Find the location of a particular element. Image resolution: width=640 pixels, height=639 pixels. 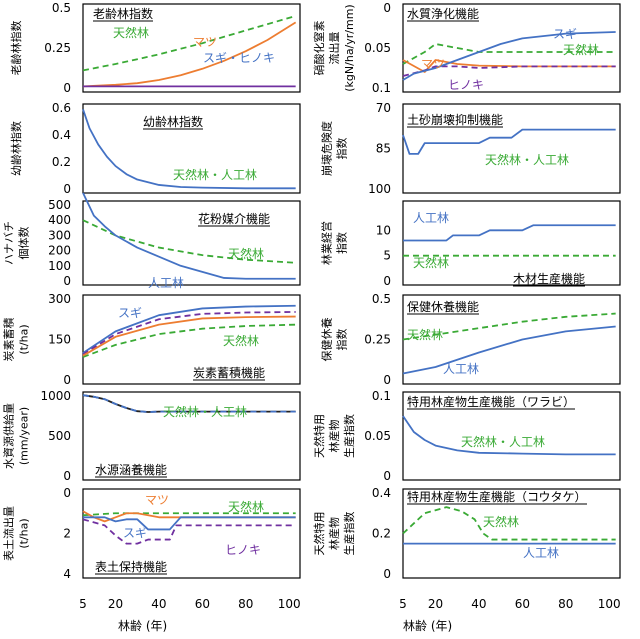

y-axis-label: (kgN/ha/yr/mm) is located at coordinates (349, 47).